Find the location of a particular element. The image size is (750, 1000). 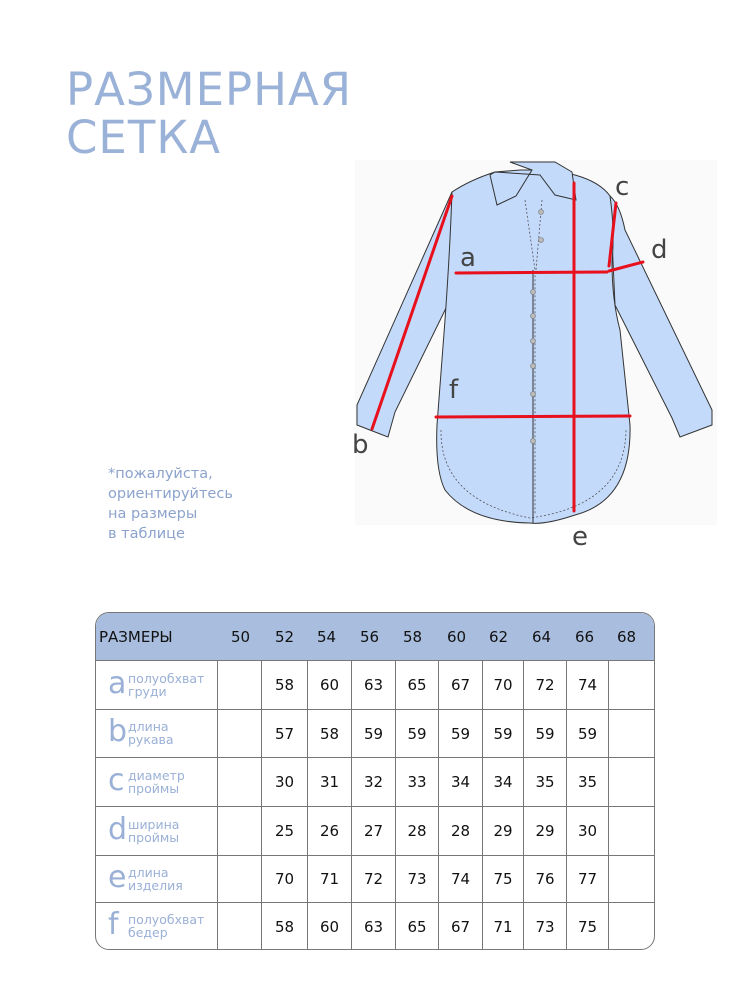

table-row-b: b длина рукава 57 58 59 59 59 59 59 59 is located at coordinates (375, 734).